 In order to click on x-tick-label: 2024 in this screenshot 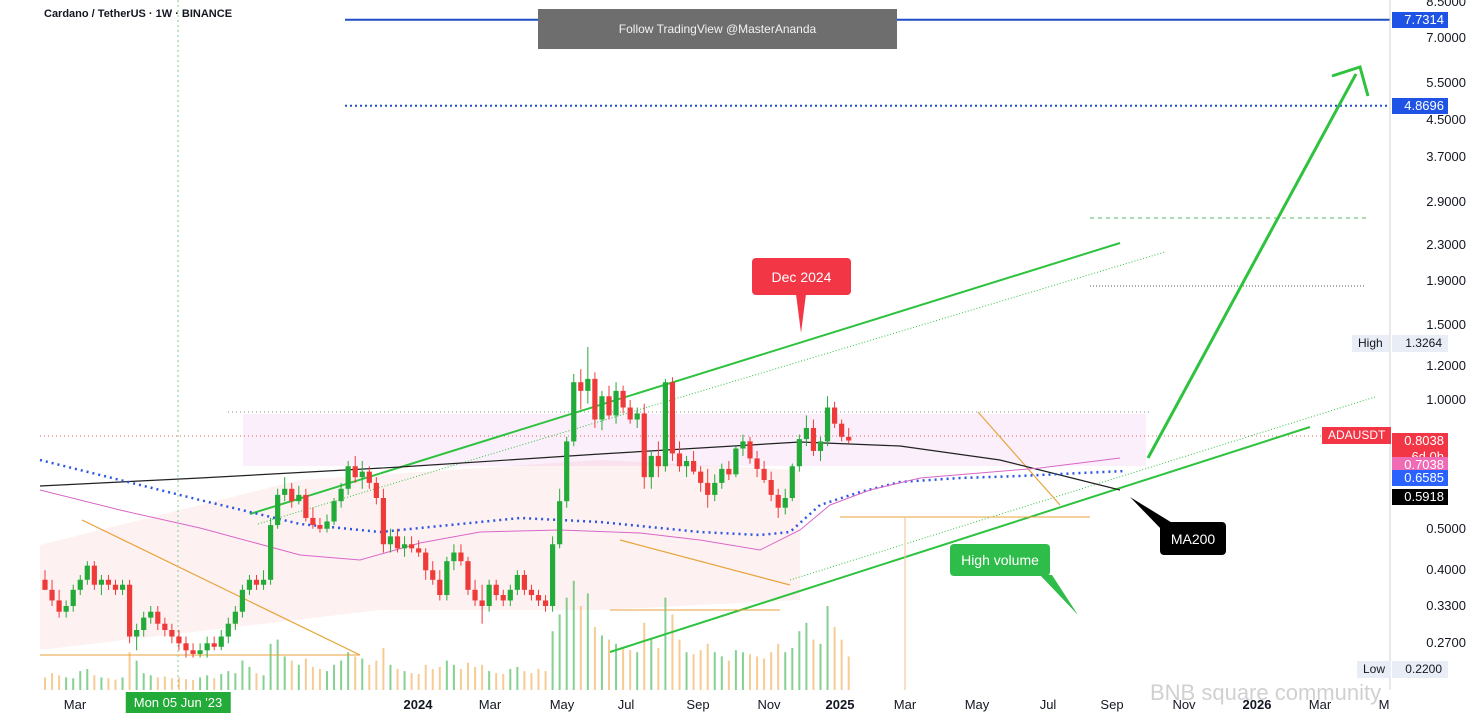, I will do `click(418, 704)`.